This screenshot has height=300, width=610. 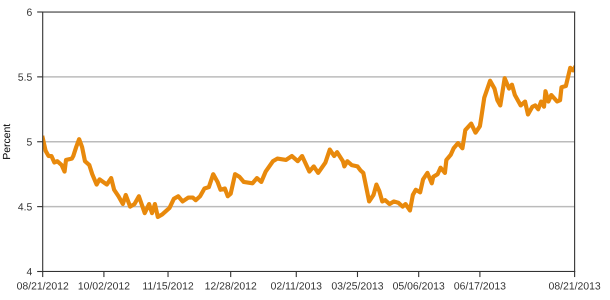 What do you see at coordinates (42, 286) in the screenshot?
I see `x-tick-label: 08/21/2012` at bounding box center [42, 286].